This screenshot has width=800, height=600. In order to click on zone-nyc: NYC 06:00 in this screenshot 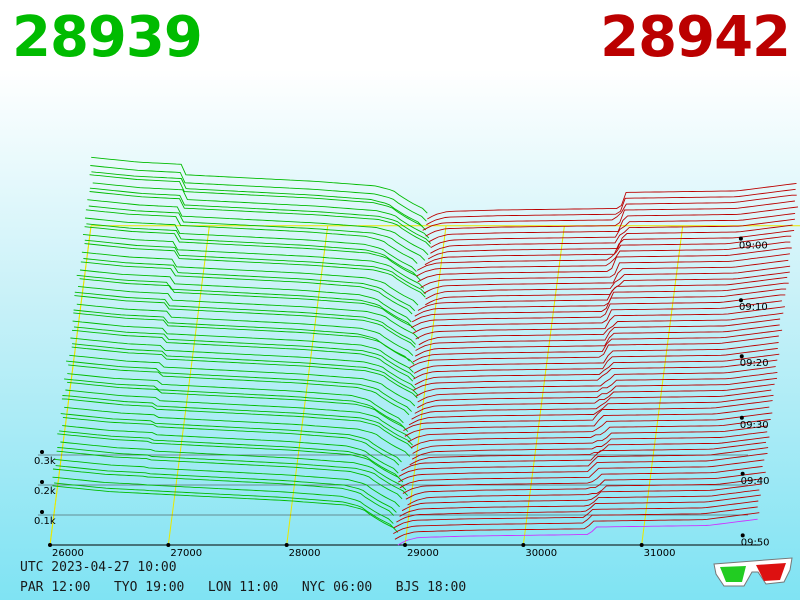, I will do `click(337, 587)`.